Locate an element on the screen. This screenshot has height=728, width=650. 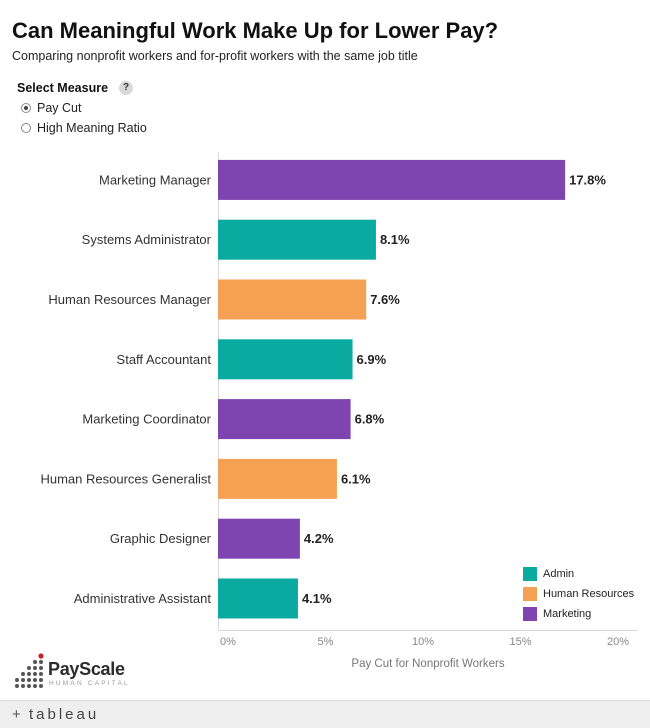
category-label: Marketing Coordinator is located at coordinates (146, 419).